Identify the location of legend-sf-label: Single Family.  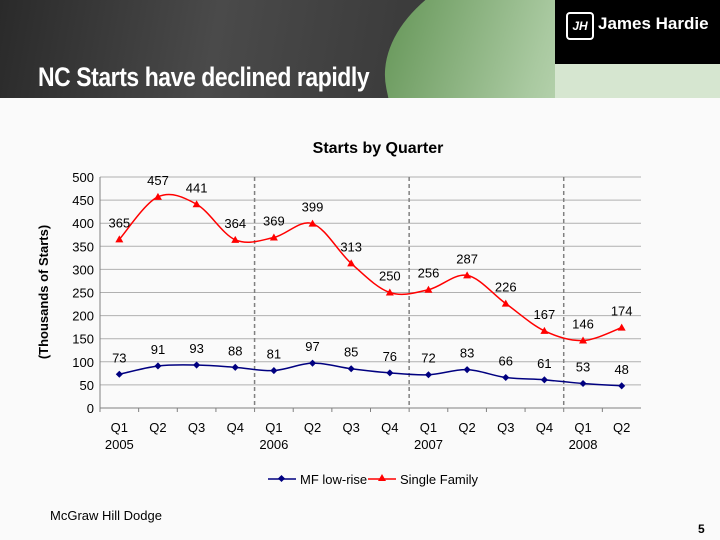
(439, 479).